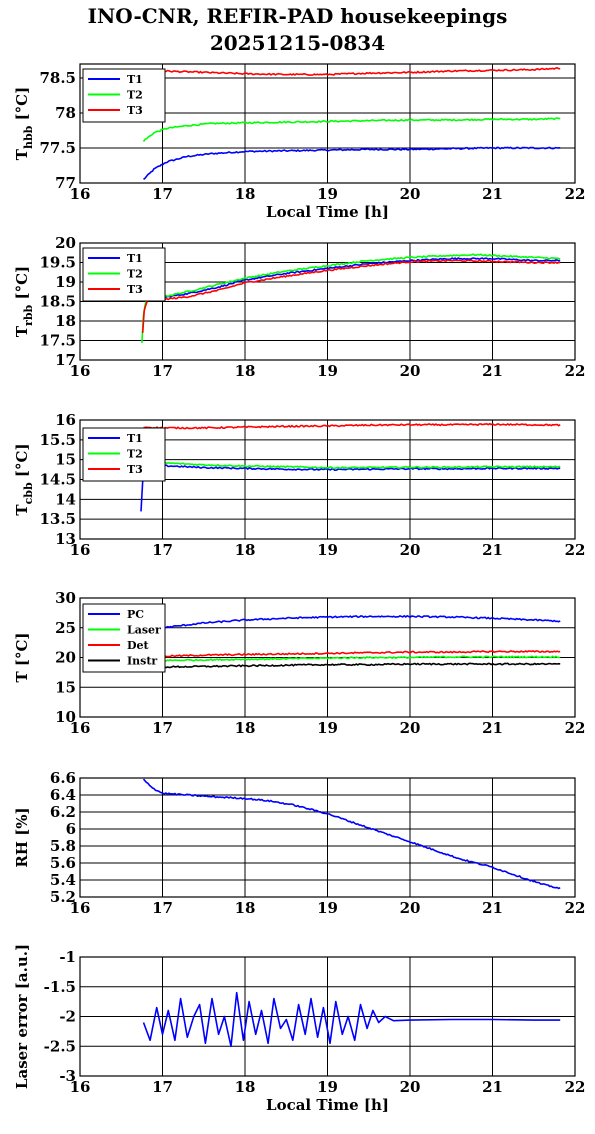 The width and height of the screenshot is (595, 1134). I want to click on y-tick-label: 13.5, so click(57, 519).